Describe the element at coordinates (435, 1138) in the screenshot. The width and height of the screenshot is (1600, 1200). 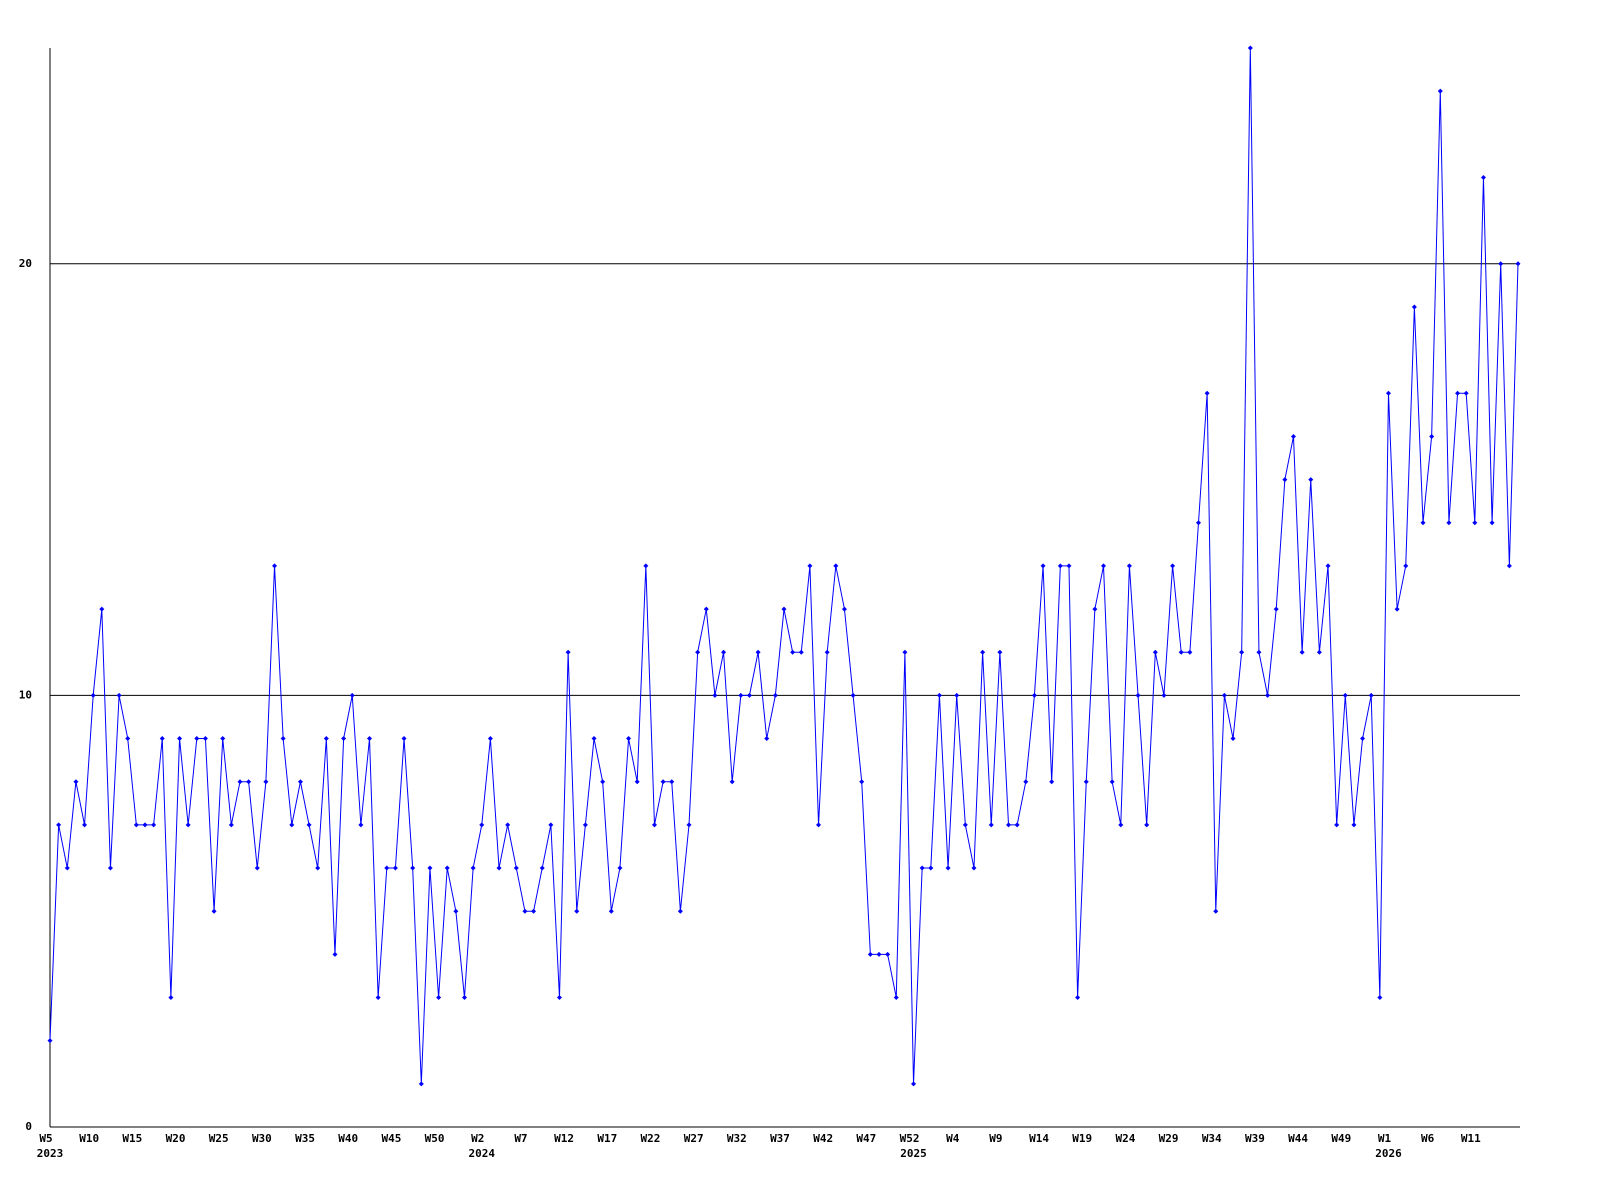
I see `x-tick-label: W50` at that location.